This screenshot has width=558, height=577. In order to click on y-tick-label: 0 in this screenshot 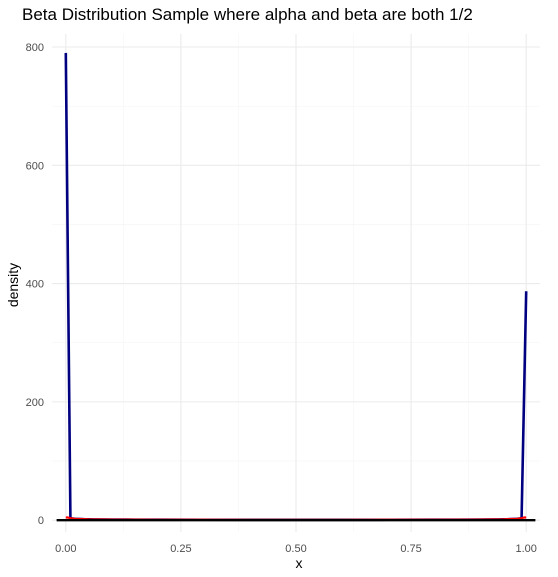, I will do `click(41, 521)`.